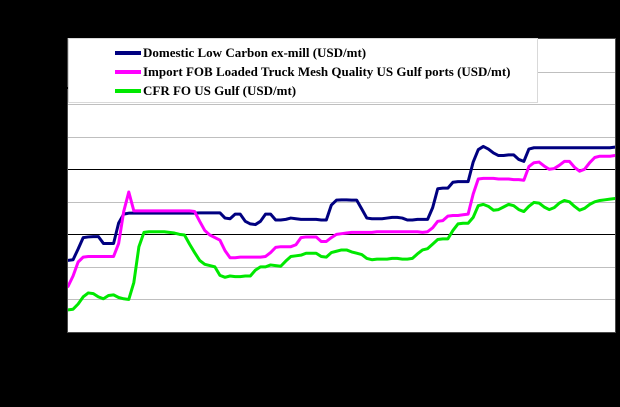 Image resolution: width=620 pixels, height=407 pixels. Describe the element at coordinates (220, 90) in the screenshot. I see `legend-label-cfr-fo: CFR FO US Gulf (USD/mt)` at that location.